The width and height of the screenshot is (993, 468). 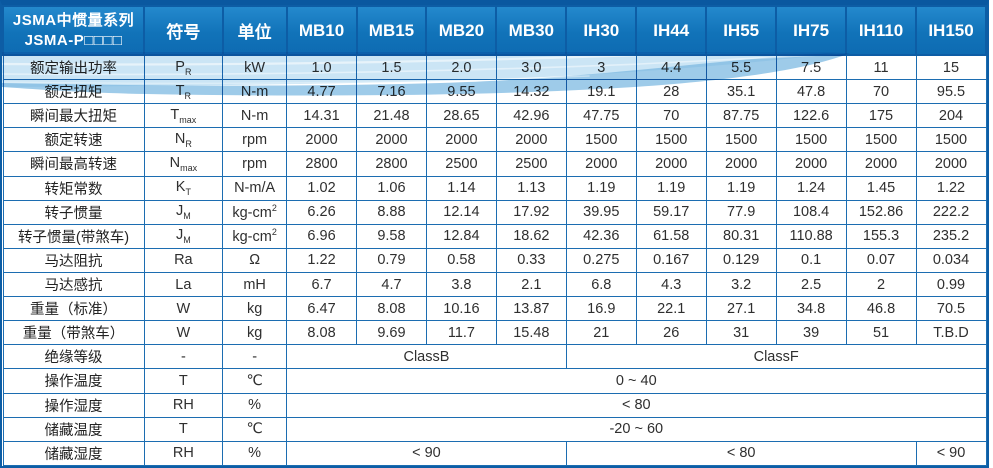 What do you see at coordinates (426, 357) in the screenshot?
I see `merged-value-cell: ClassB` at bounding box center [426, 357].